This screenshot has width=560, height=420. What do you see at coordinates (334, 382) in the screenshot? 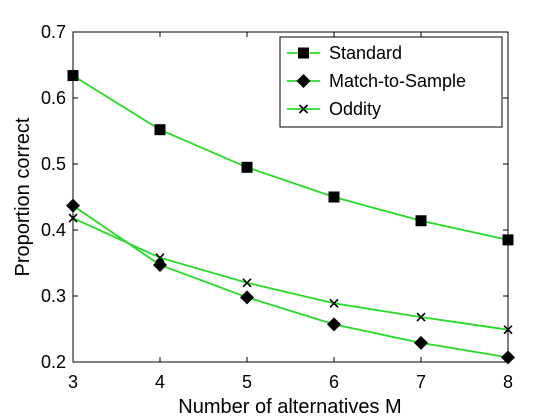
I see `x-tick-label: 6` at bounding box center [334, 382].